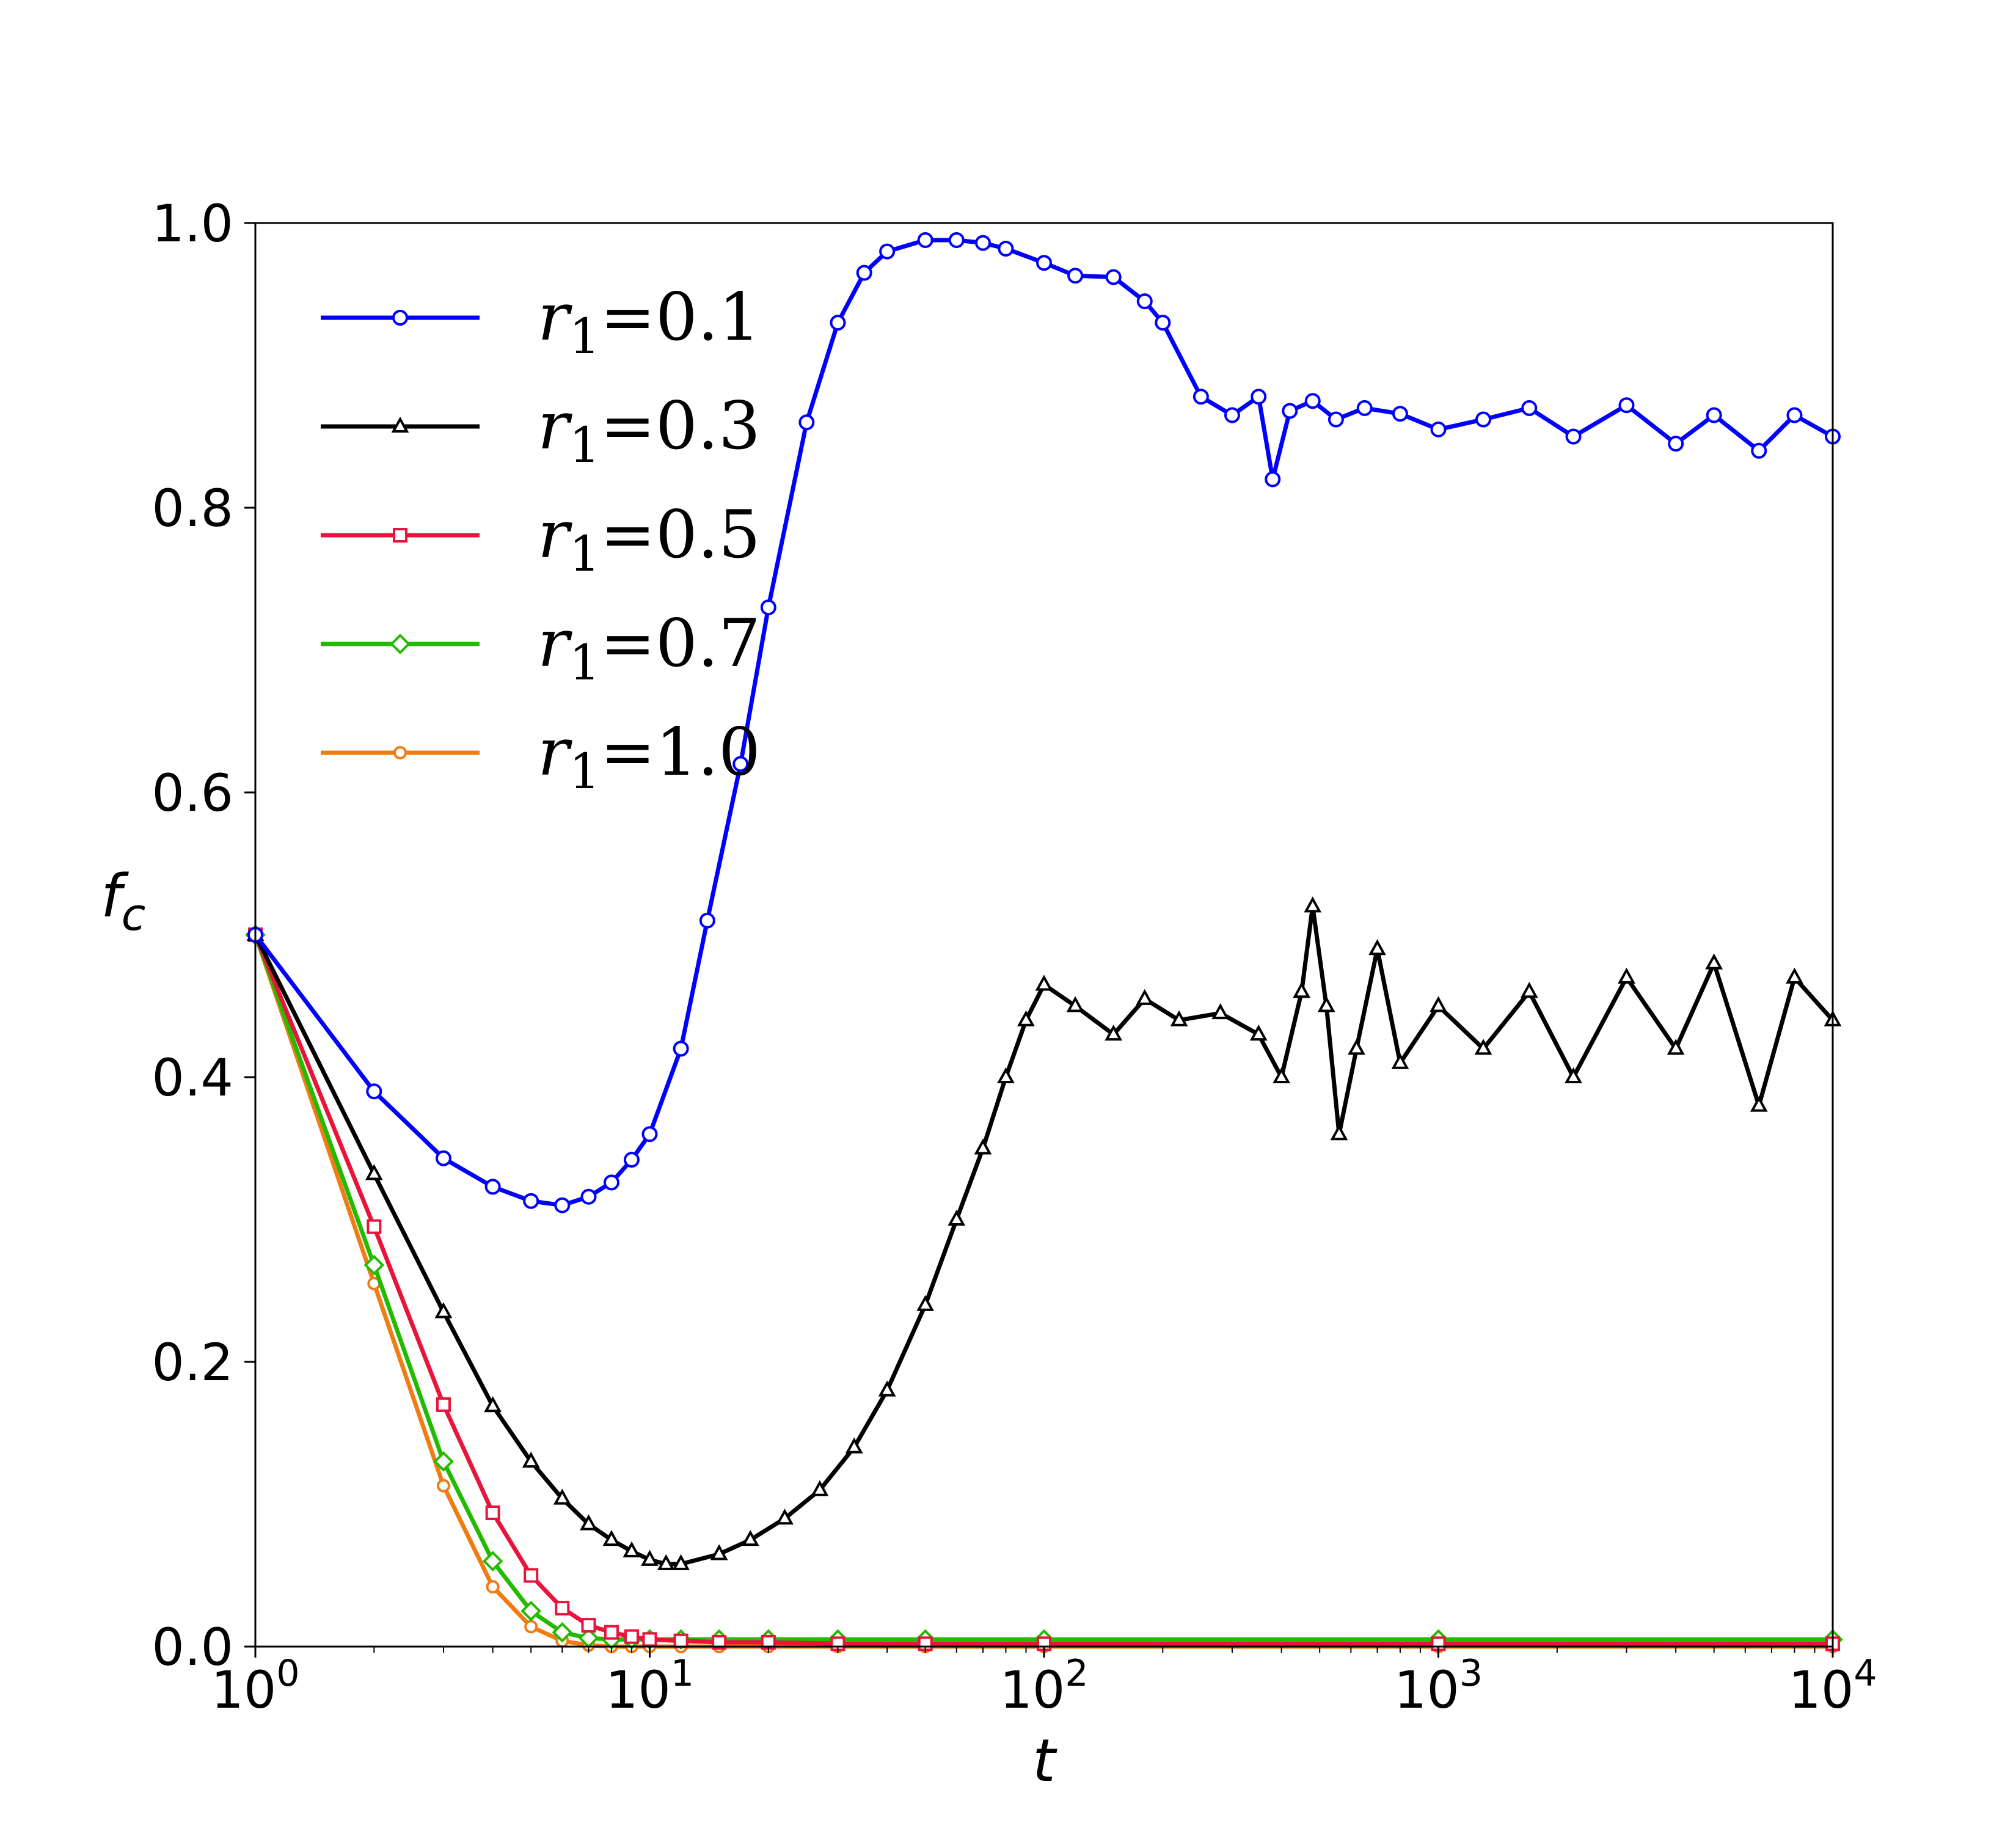  What do you see at coordinates (650, 431) in the screenshot?
I see `legend-label: r1=0.3` at bounding box center [650, 431].